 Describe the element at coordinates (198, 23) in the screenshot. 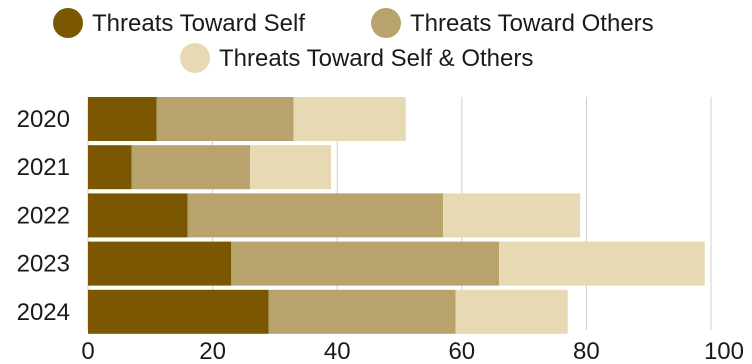

I see `legend-label-0: Threats Toward Self` at that location.